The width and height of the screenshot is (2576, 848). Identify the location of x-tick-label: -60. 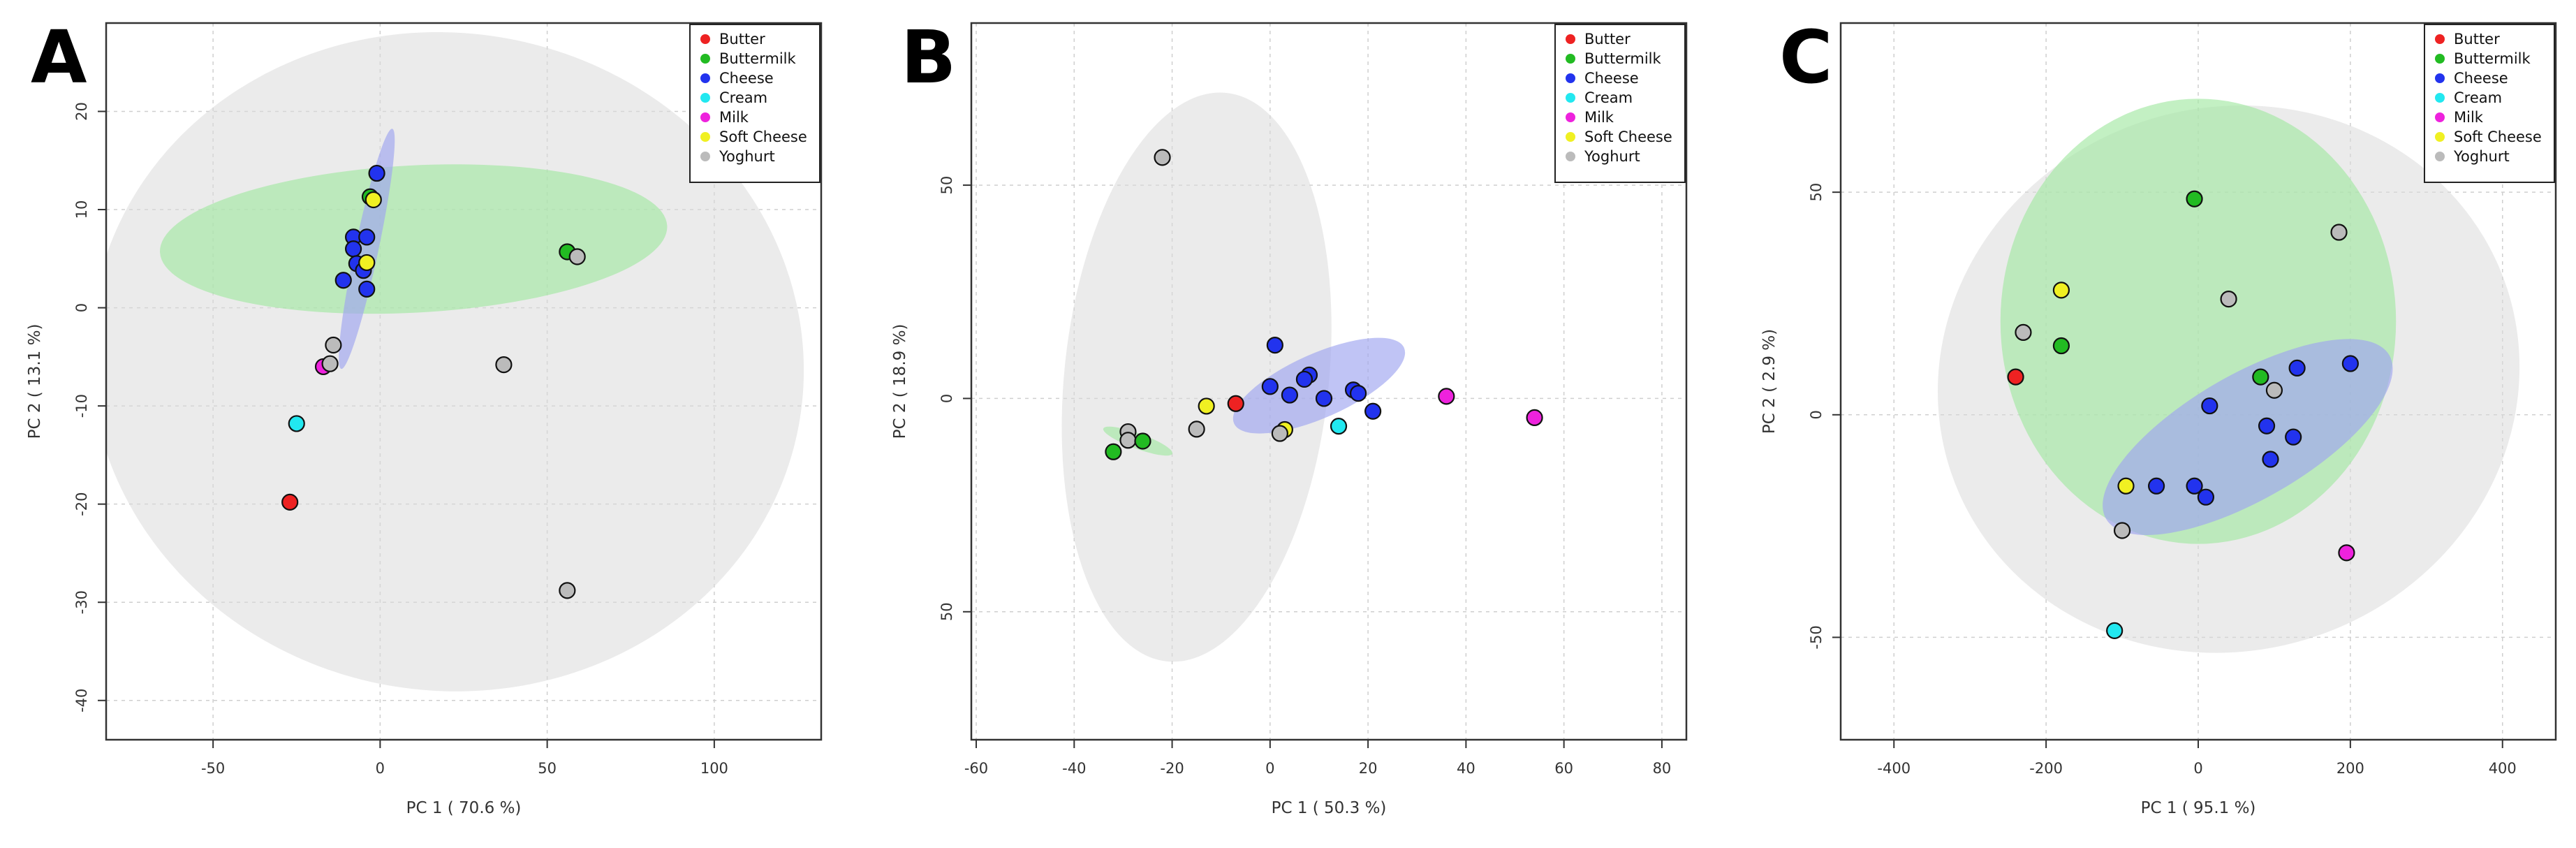
(976, 768).